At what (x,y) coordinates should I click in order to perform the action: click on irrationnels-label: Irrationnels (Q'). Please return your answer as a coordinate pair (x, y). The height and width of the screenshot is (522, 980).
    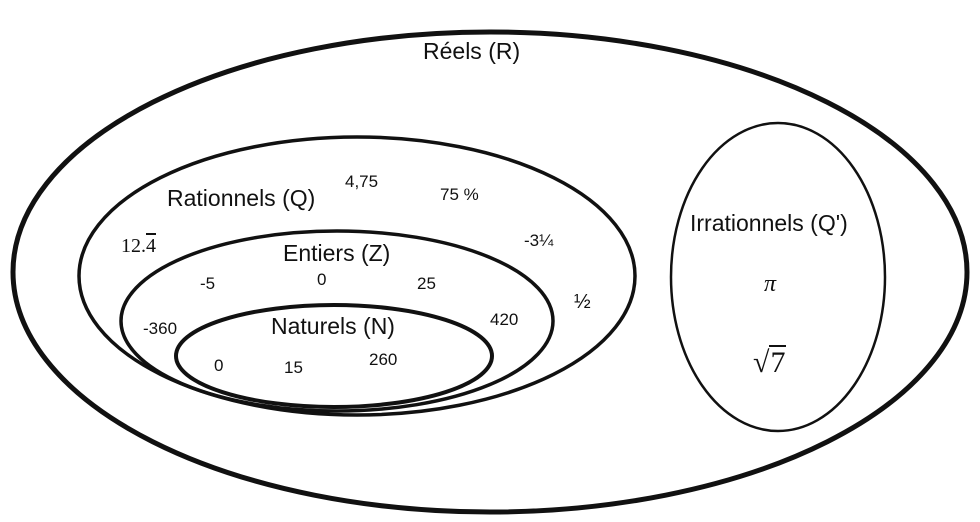
    Looking at the image, I should click on (769, 223).